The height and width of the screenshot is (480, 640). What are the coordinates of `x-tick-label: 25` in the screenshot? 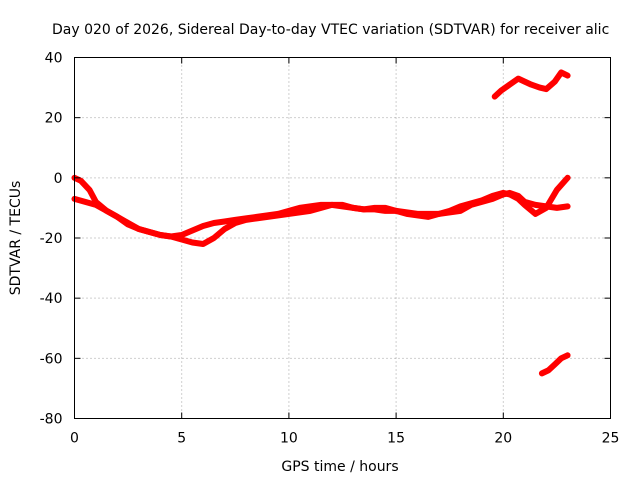 It's located at (611, 439).